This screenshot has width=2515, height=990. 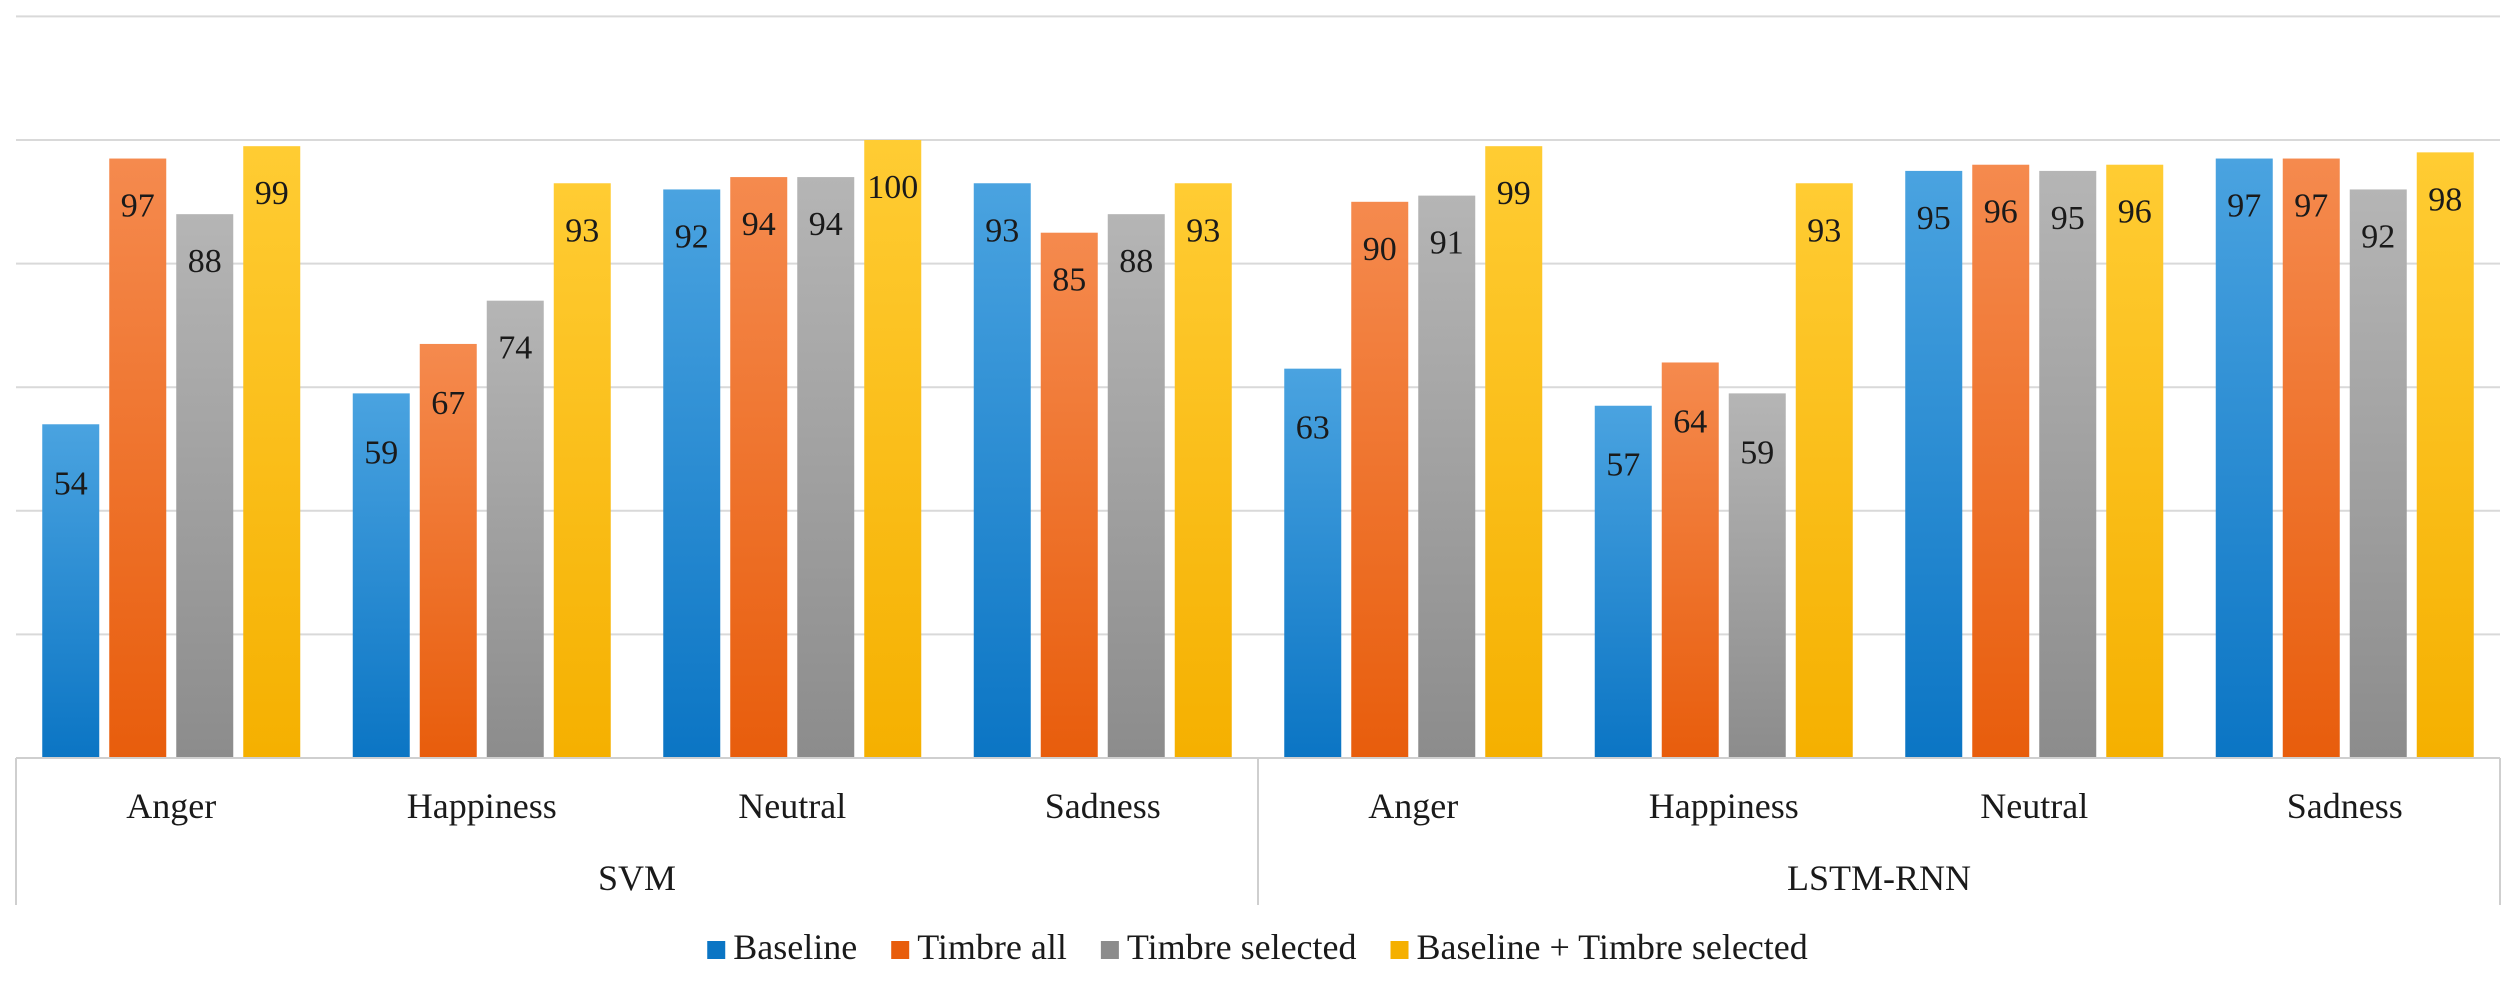 What do you see at coordinates (1612, 947) in the screenshot?
I see `legend-label: Baseline + Timbre selected` at bounding box center [1612, 947].